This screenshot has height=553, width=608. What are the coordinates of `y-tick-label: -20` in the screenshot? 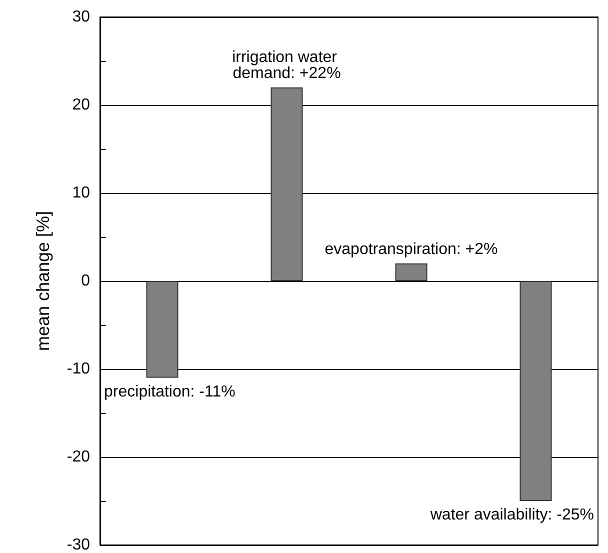 It's located at (78, 457).